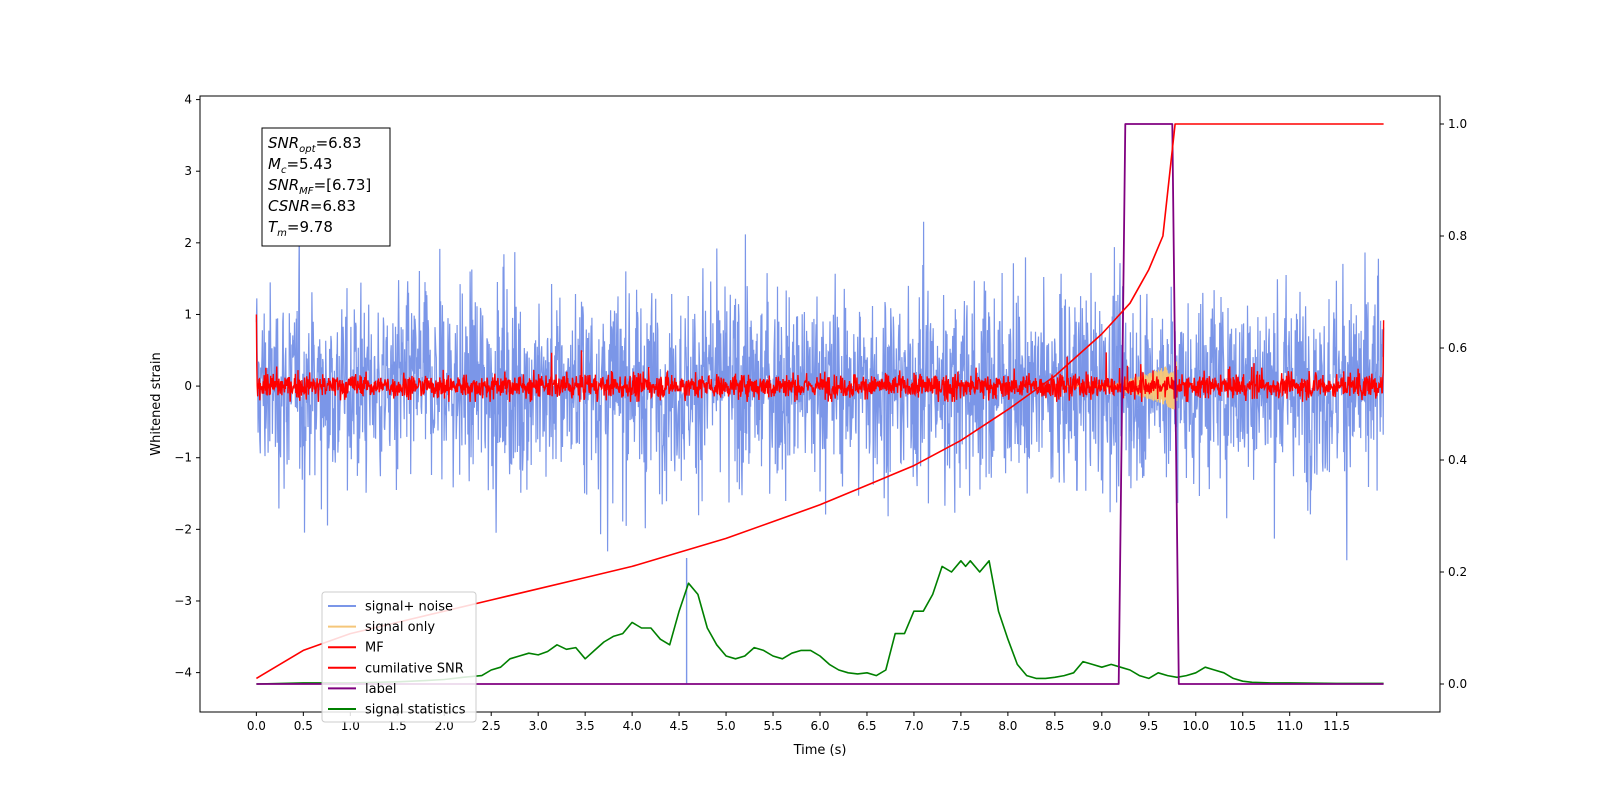 The width and height of the screenshot is (1600, 804). Describe the element at coordinates (188, 100) in the screenshot. I see `y-tick-label-left: 4` at that location.